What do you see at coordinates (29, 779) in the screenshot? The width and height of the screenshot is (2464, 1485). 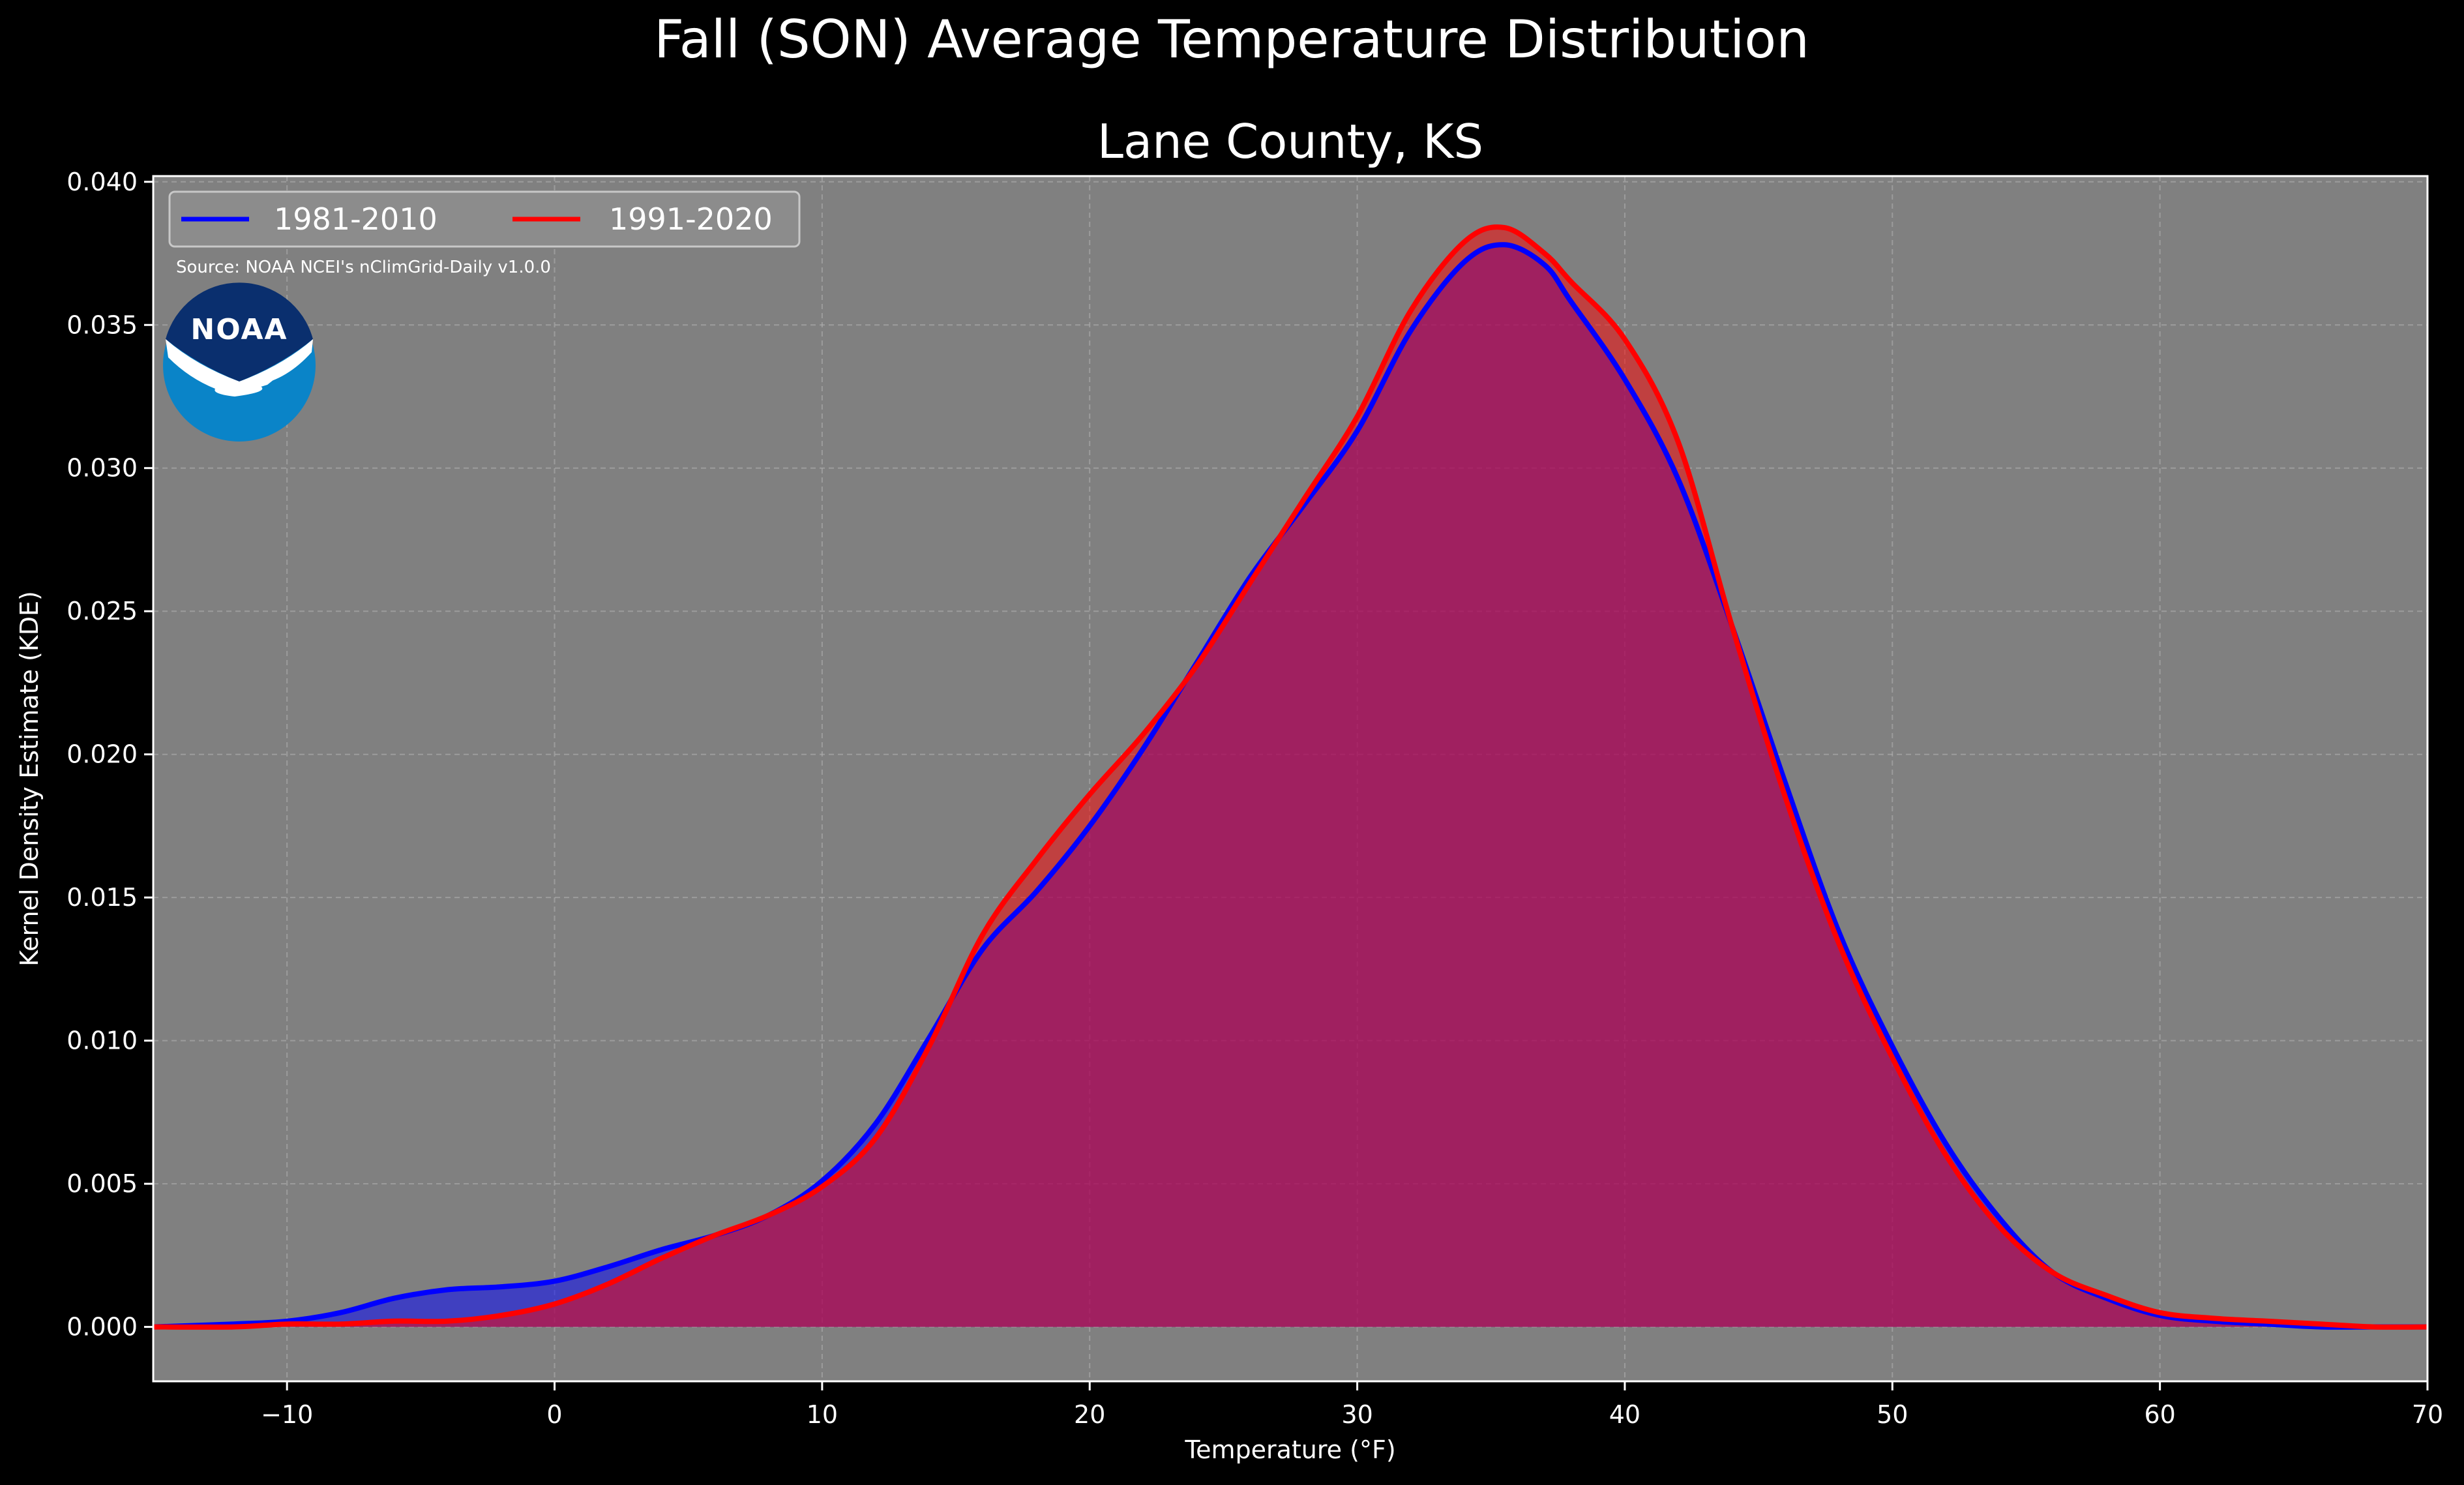 I see `y-axis-label: Kernel Density Estimate (KDE)` at bounding box center [29, 779].